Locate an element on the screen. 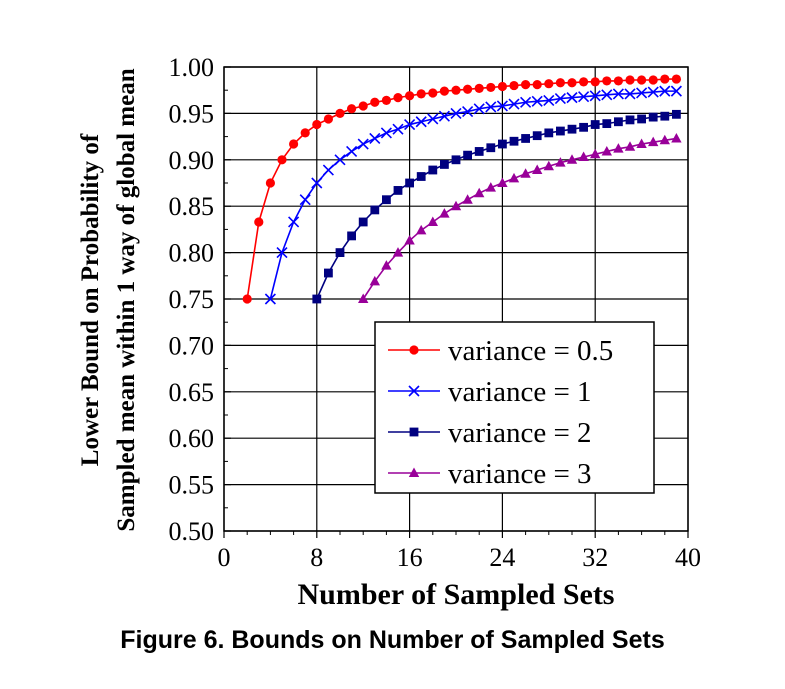 The width and height of the screenshot is (785, 689). y-axis-title-line-1: Lower Bound on Probability of is located at coordinates (90, 299).